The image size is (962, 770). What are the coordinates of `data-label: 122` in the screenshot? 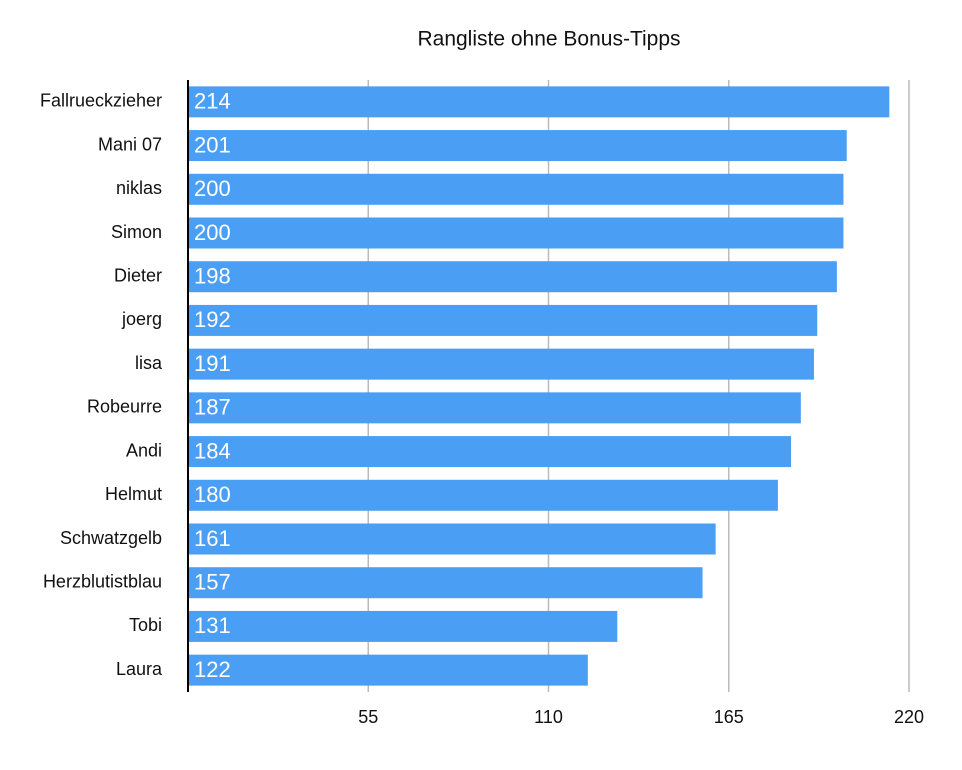 It's located at (212, 669).